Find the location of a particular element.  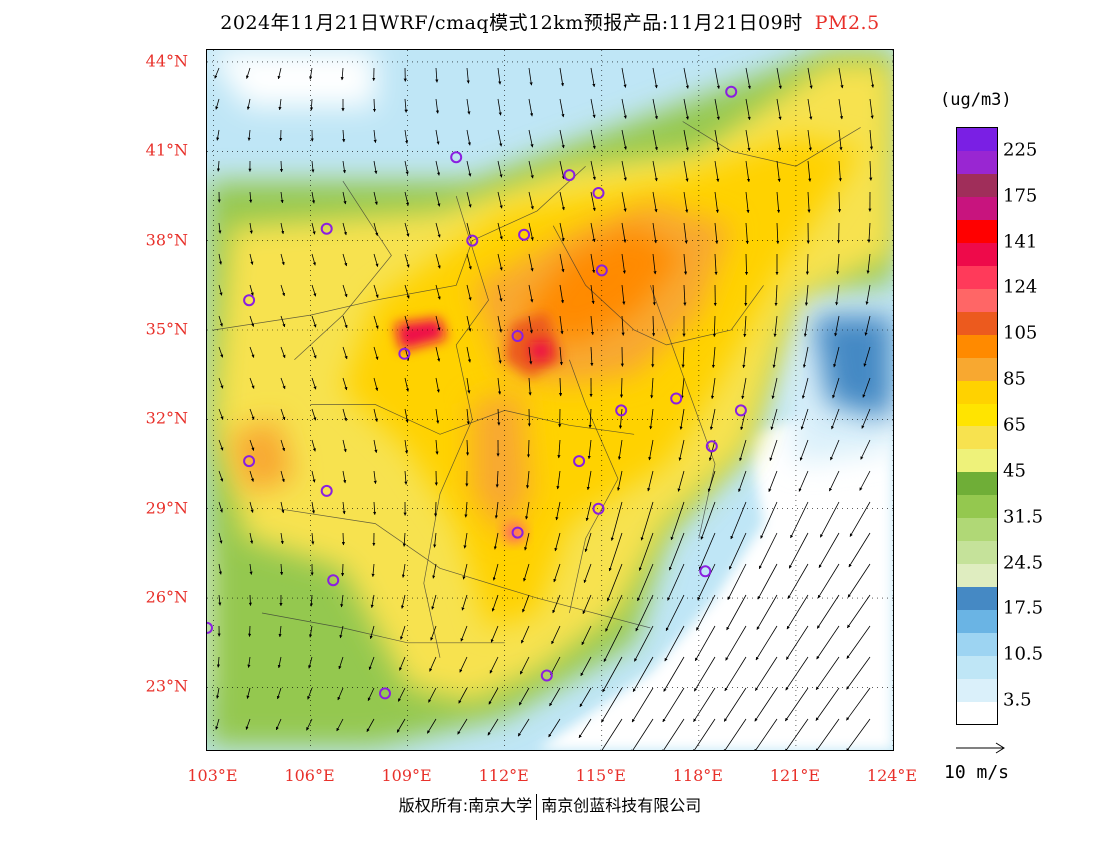

lat-label: 29°N is located at coordinates (166, 508).